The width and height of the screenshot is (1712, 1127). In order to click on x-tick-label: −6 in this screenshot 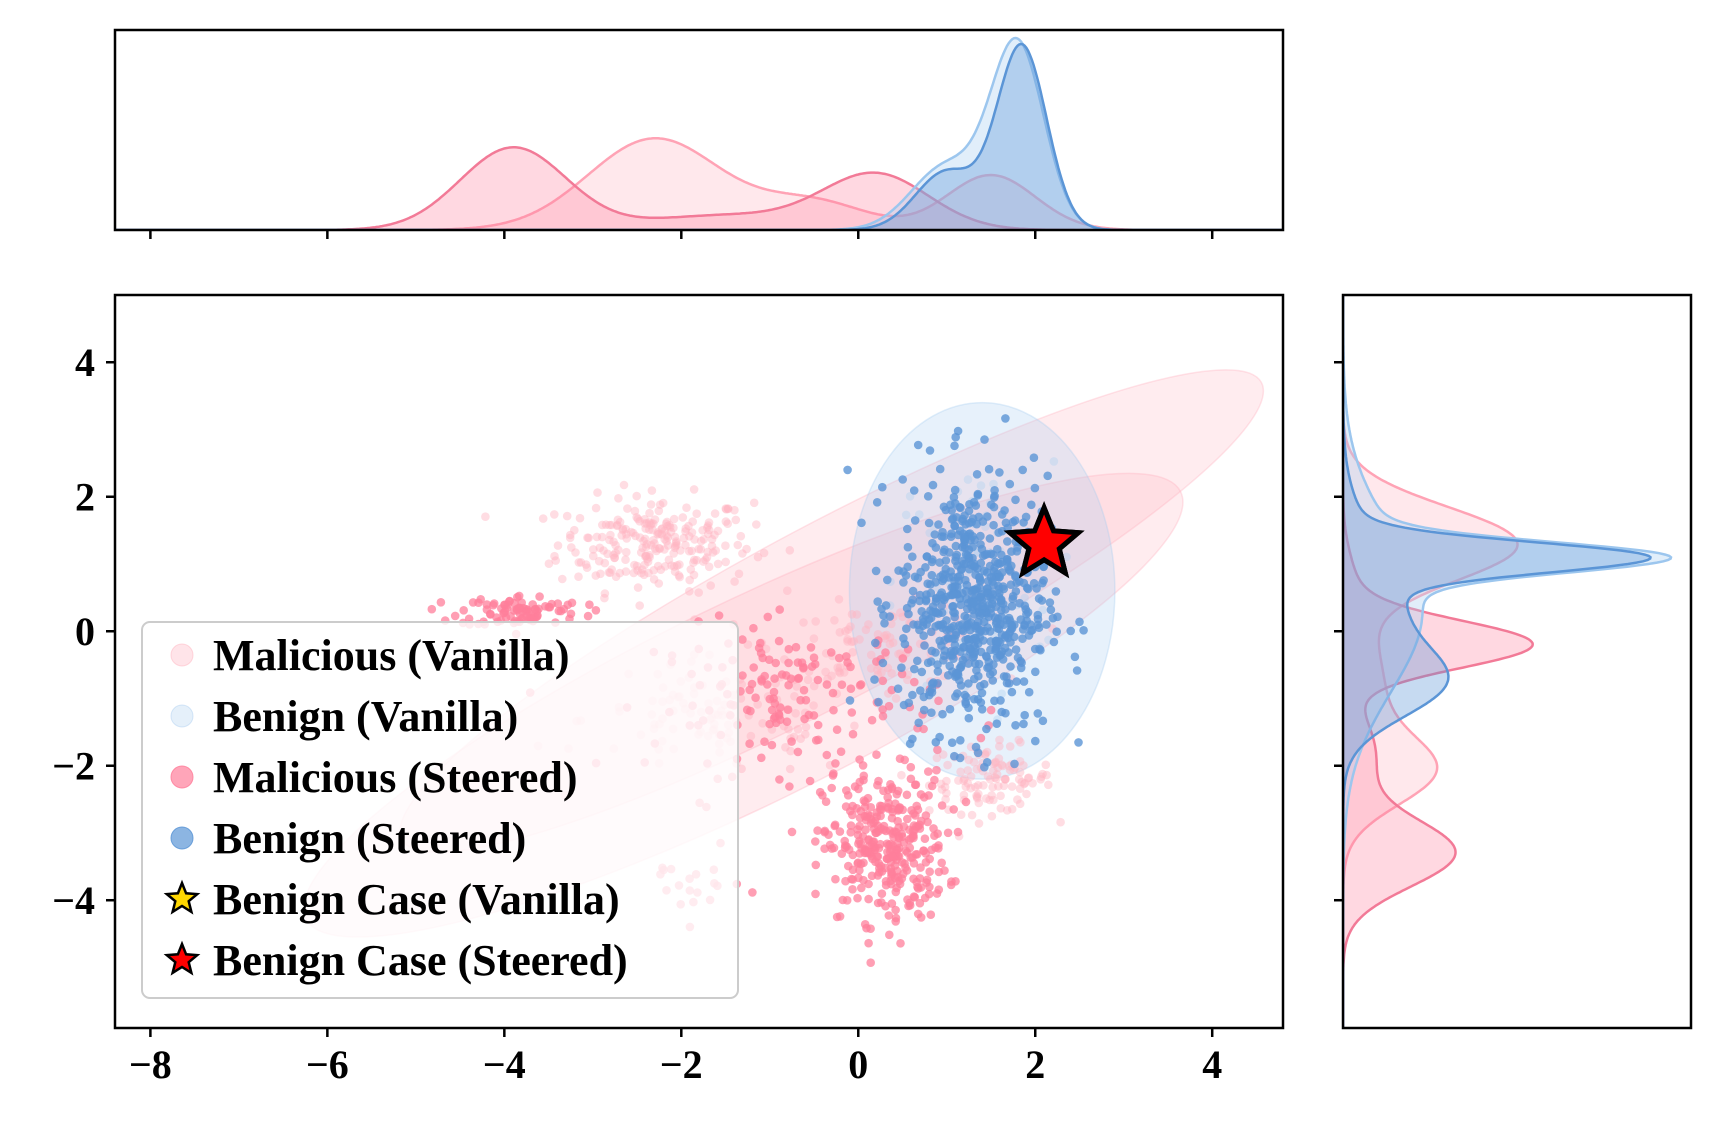, I will do `click(327, 1064)`.